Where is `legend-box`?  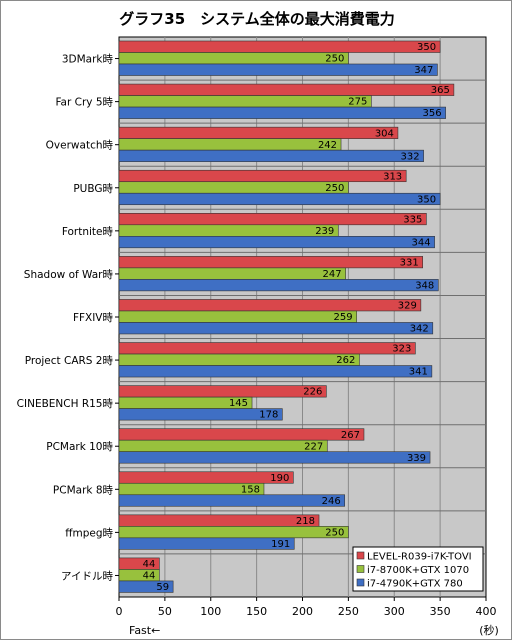
legend-box is located at coordinates (418, 569).